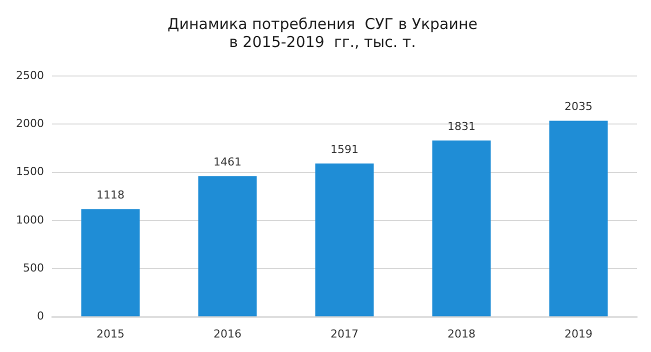 The height and width of the screenshot is (352, 651). I want to click on data-label: 2035, so click(578, 107).